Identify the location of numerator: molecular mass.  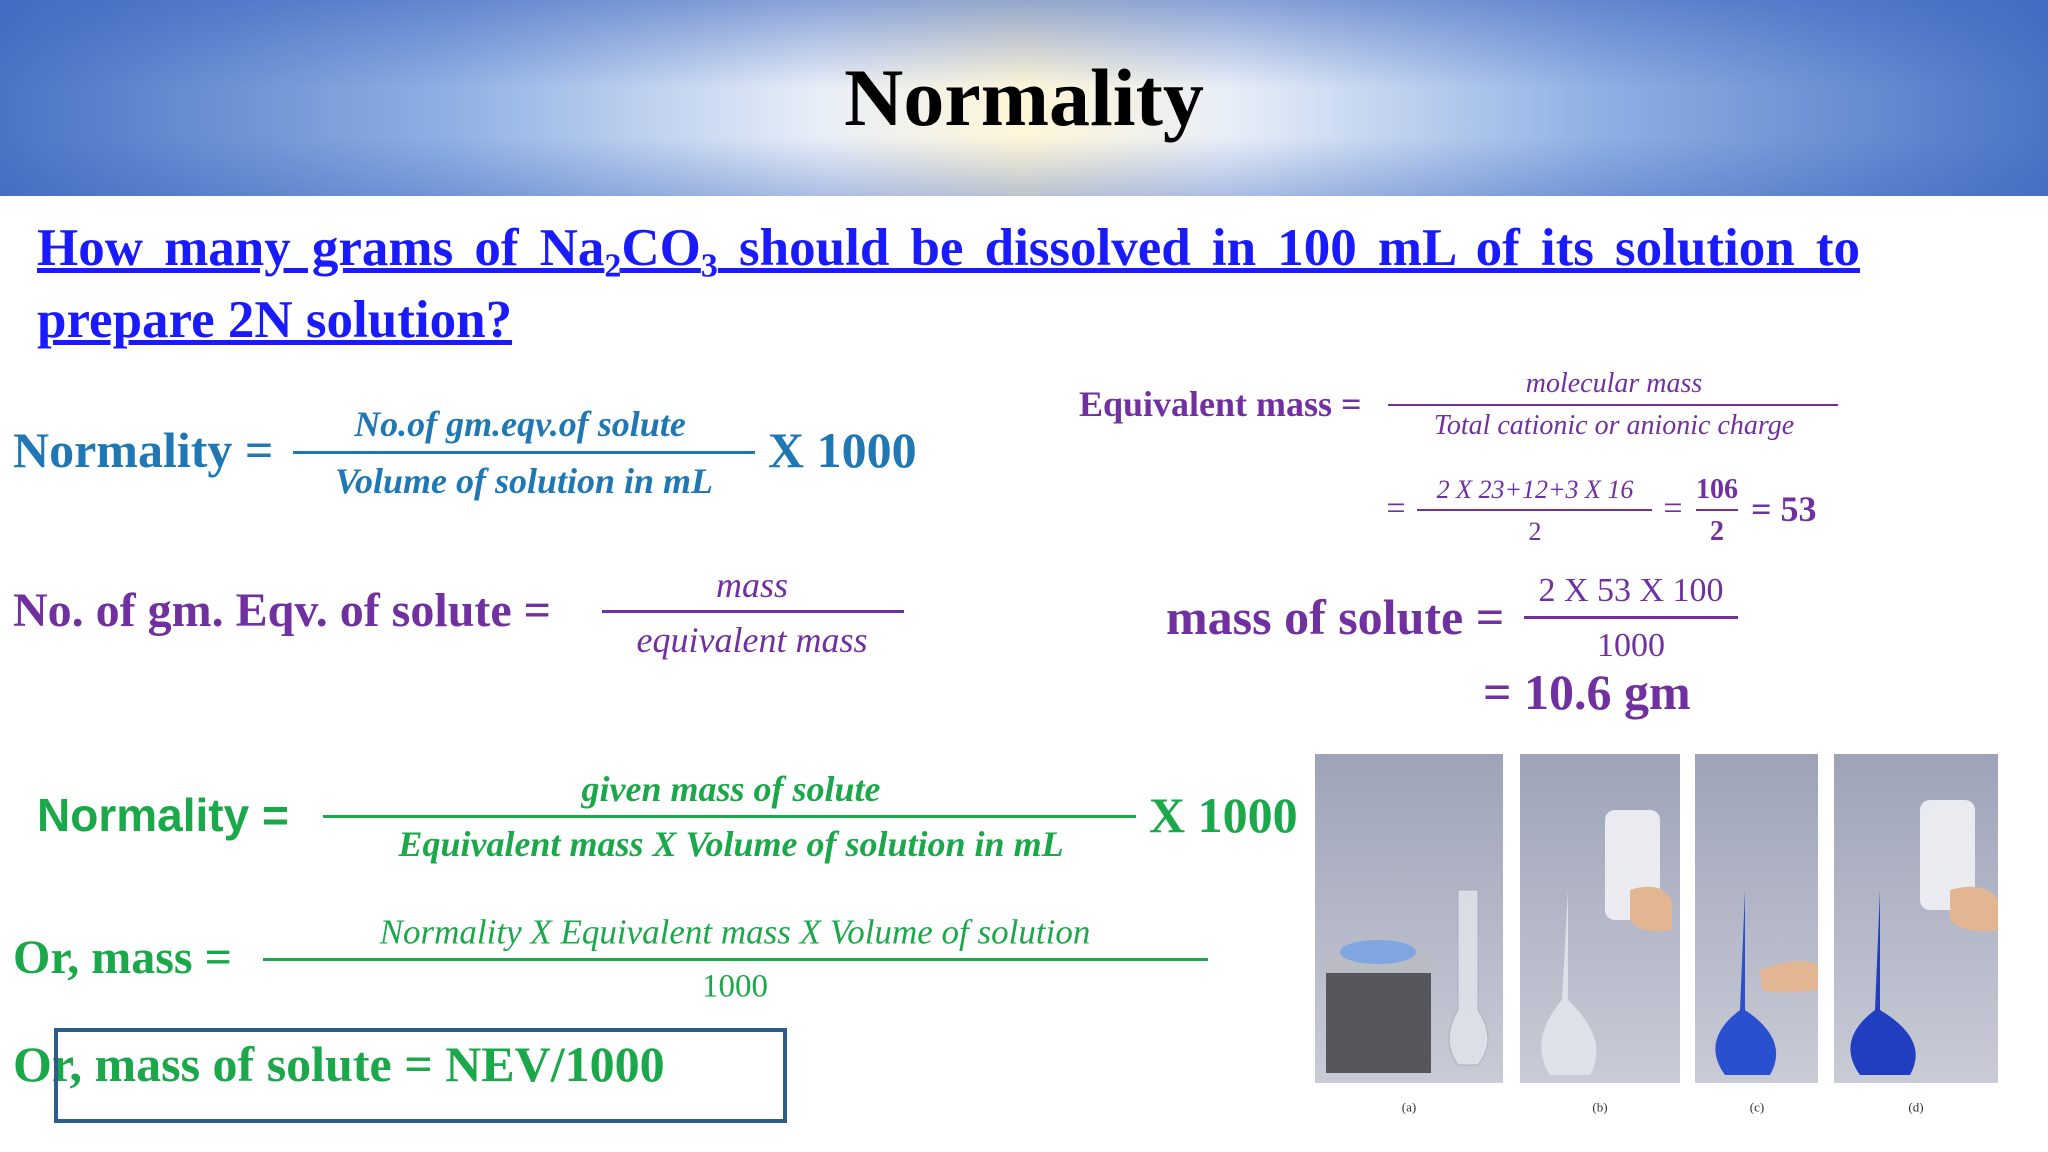
(1614, 383).